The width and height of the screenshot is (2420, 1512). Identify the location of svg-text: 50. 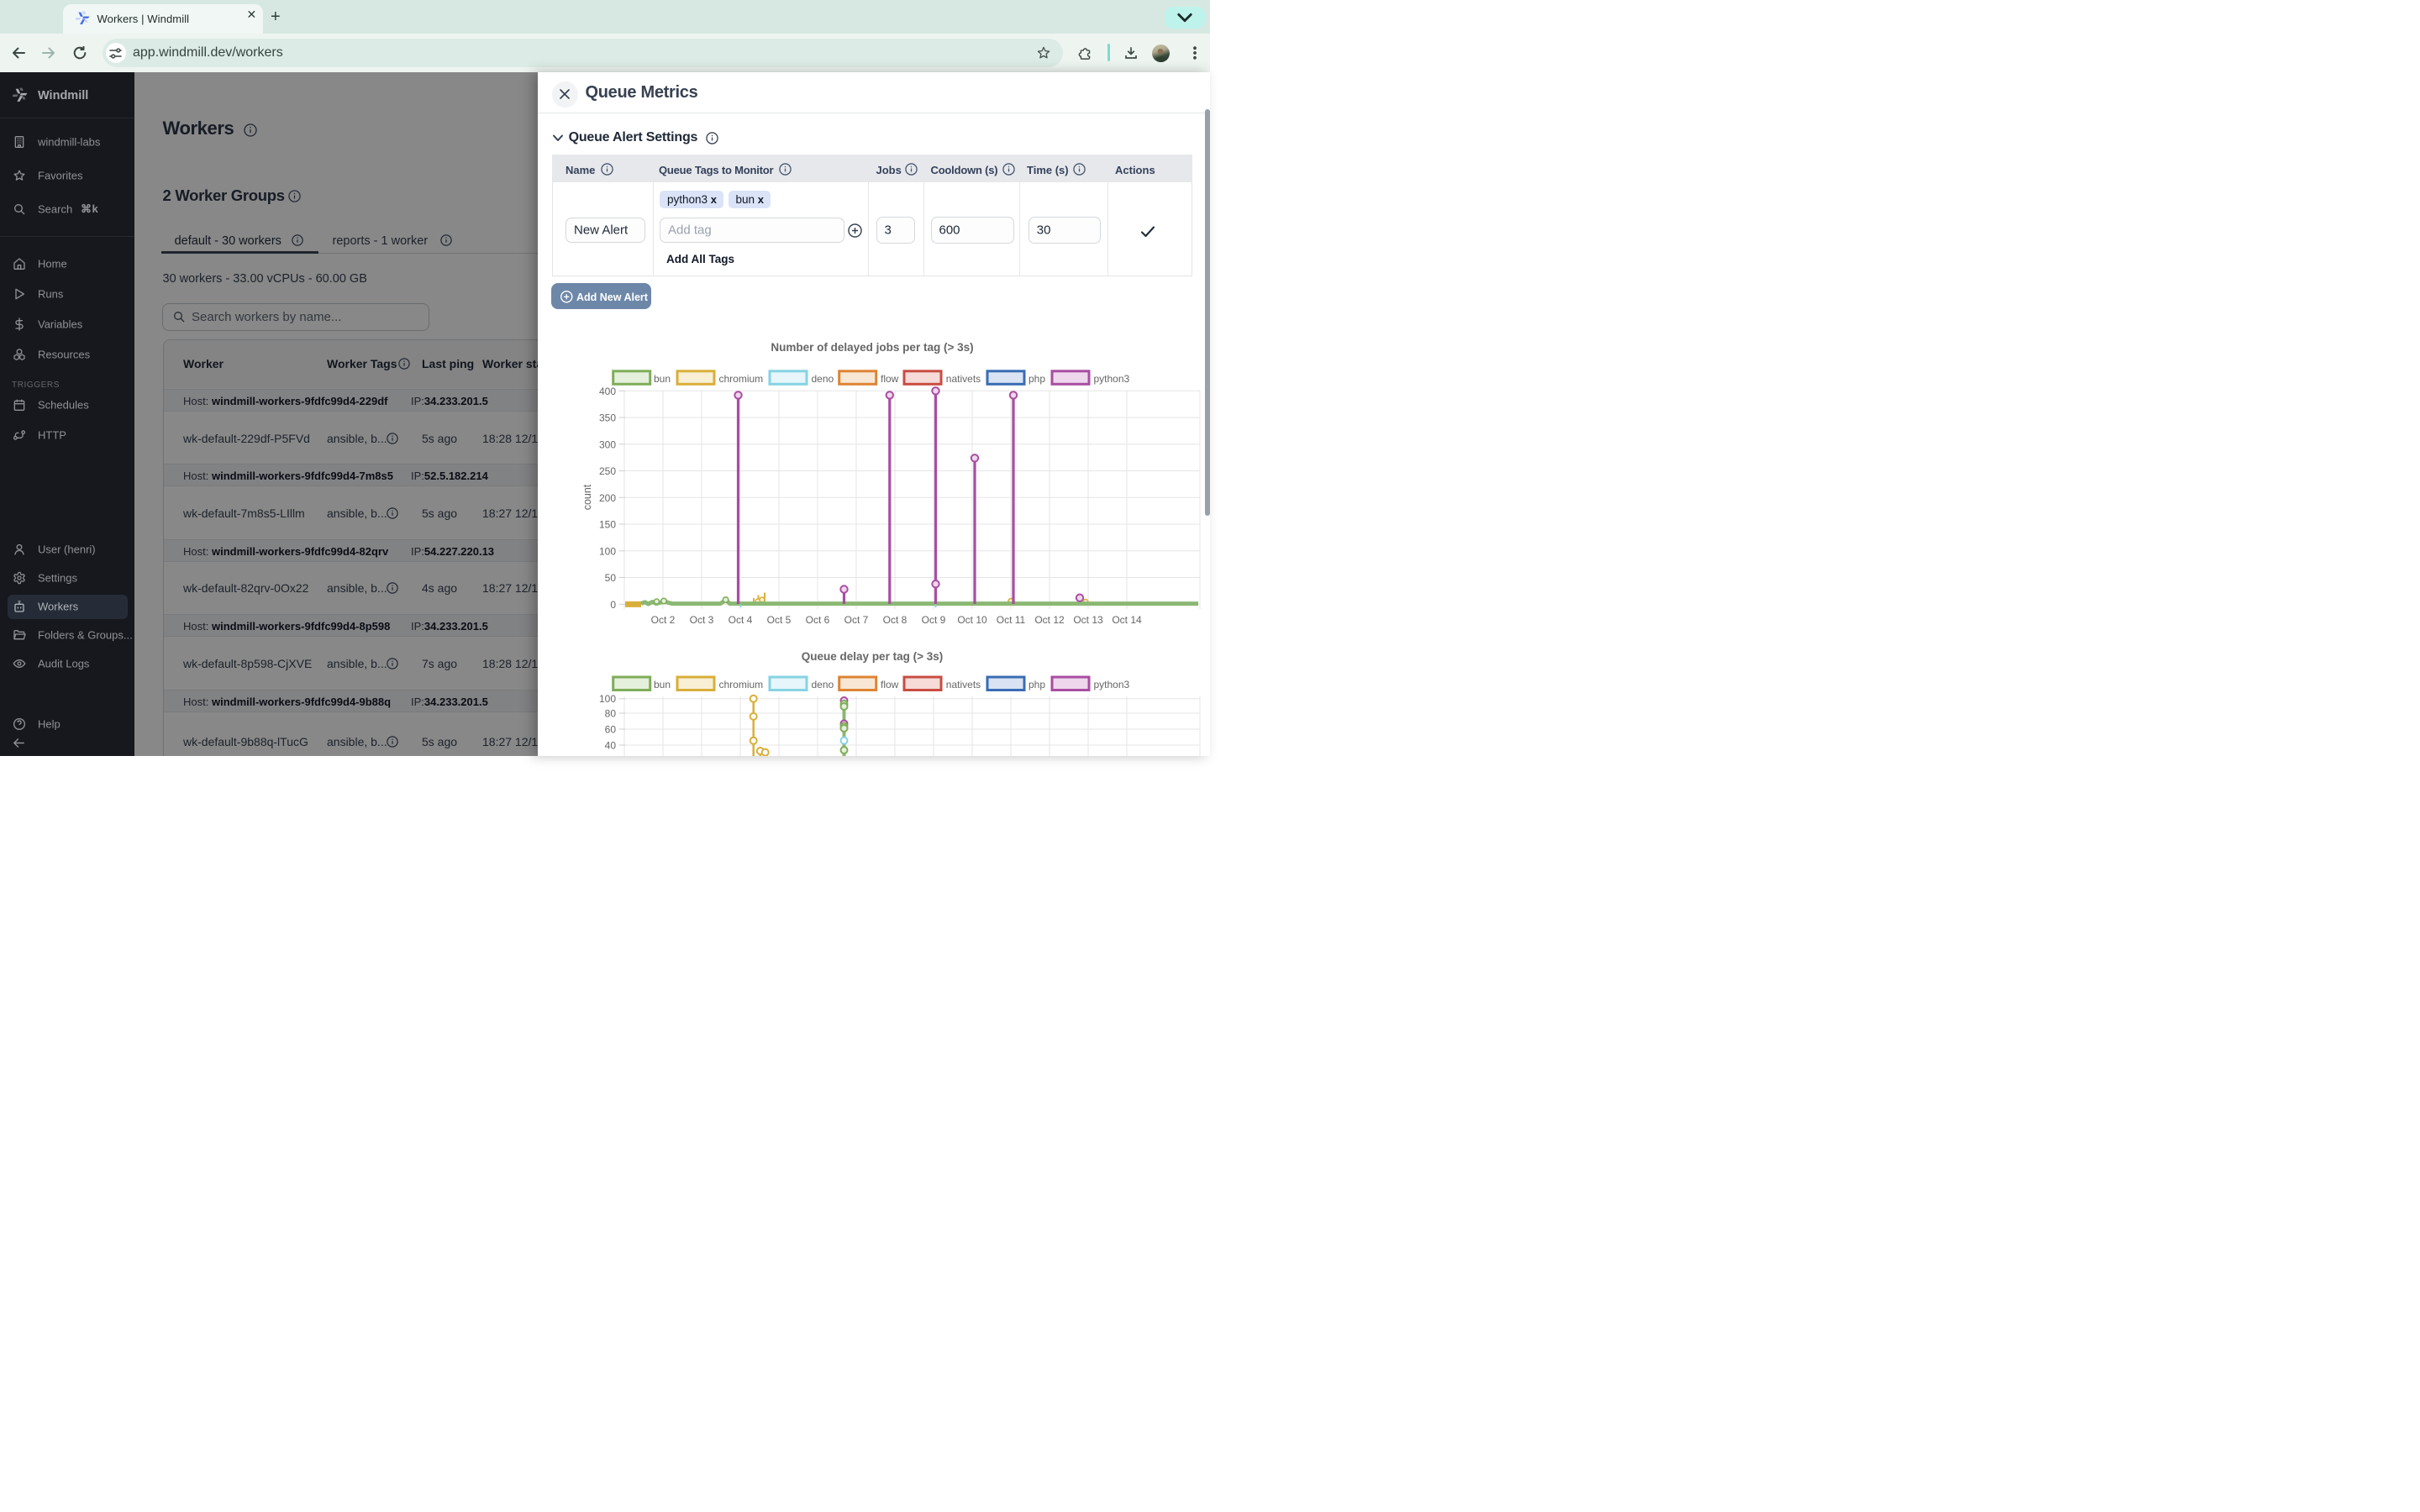
(611, 578).